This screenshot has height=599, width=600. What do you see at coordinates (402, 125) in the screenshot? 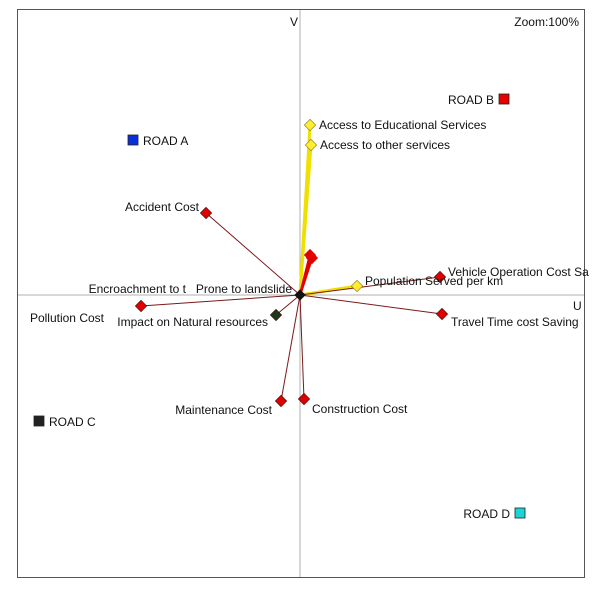
I see `criterion-label-access-educational: Access to Educational Services` at bounding box center [402, 125].